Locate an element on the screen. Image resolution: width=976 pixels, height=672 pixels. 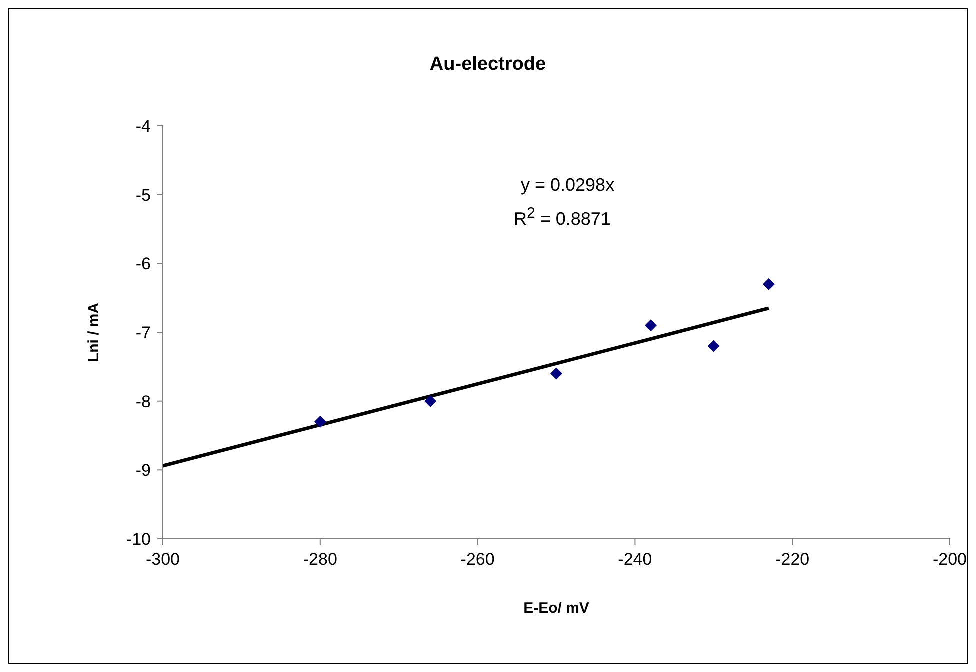
x-tick-label: -220 is located at coordinates (793, 560).